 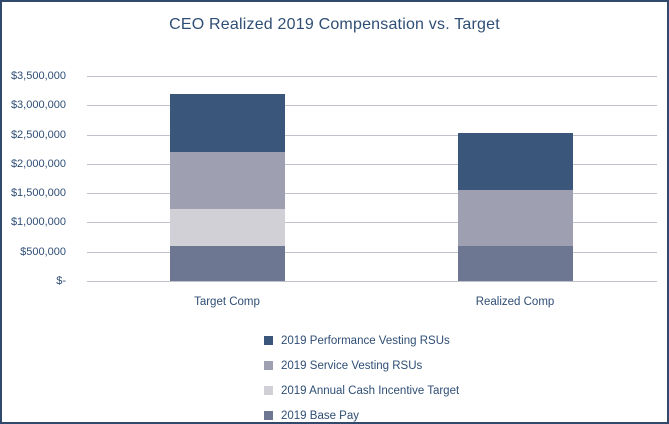 What do you see at coordinates (38, 193) in the screenshot?
I see `y-axis-tick-label: $1,500,000` at bounding box center [38, 193].